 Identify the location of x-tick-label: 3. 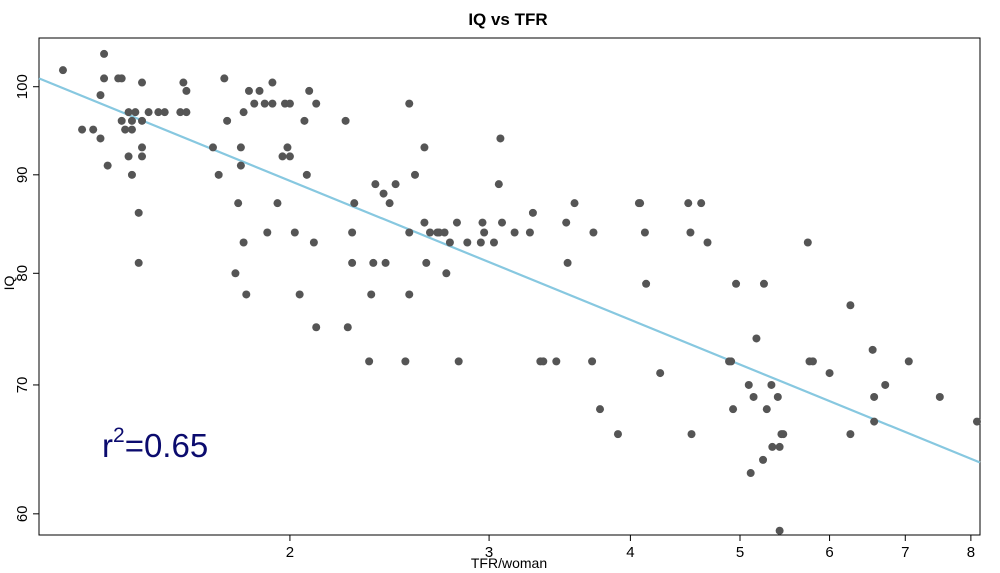
(489, 552).